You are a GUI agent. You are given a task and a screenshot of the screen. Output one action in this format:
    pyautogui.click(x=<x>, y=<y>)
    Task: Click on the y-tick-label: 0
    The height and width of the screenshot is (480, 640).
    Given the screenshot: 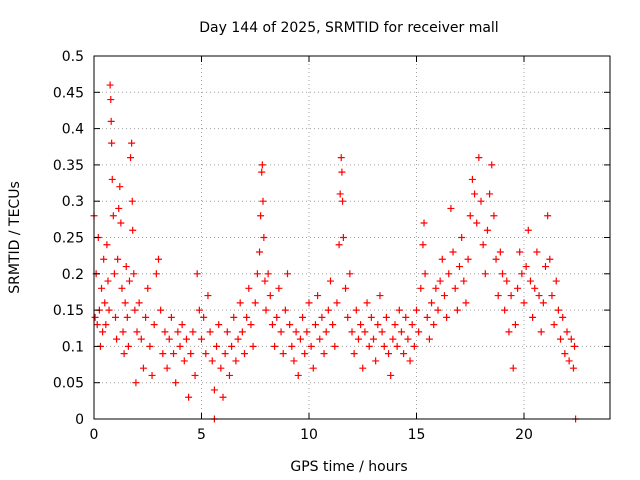 What is the action you would take?
    pyautogui.click(x=79, y=420)
    